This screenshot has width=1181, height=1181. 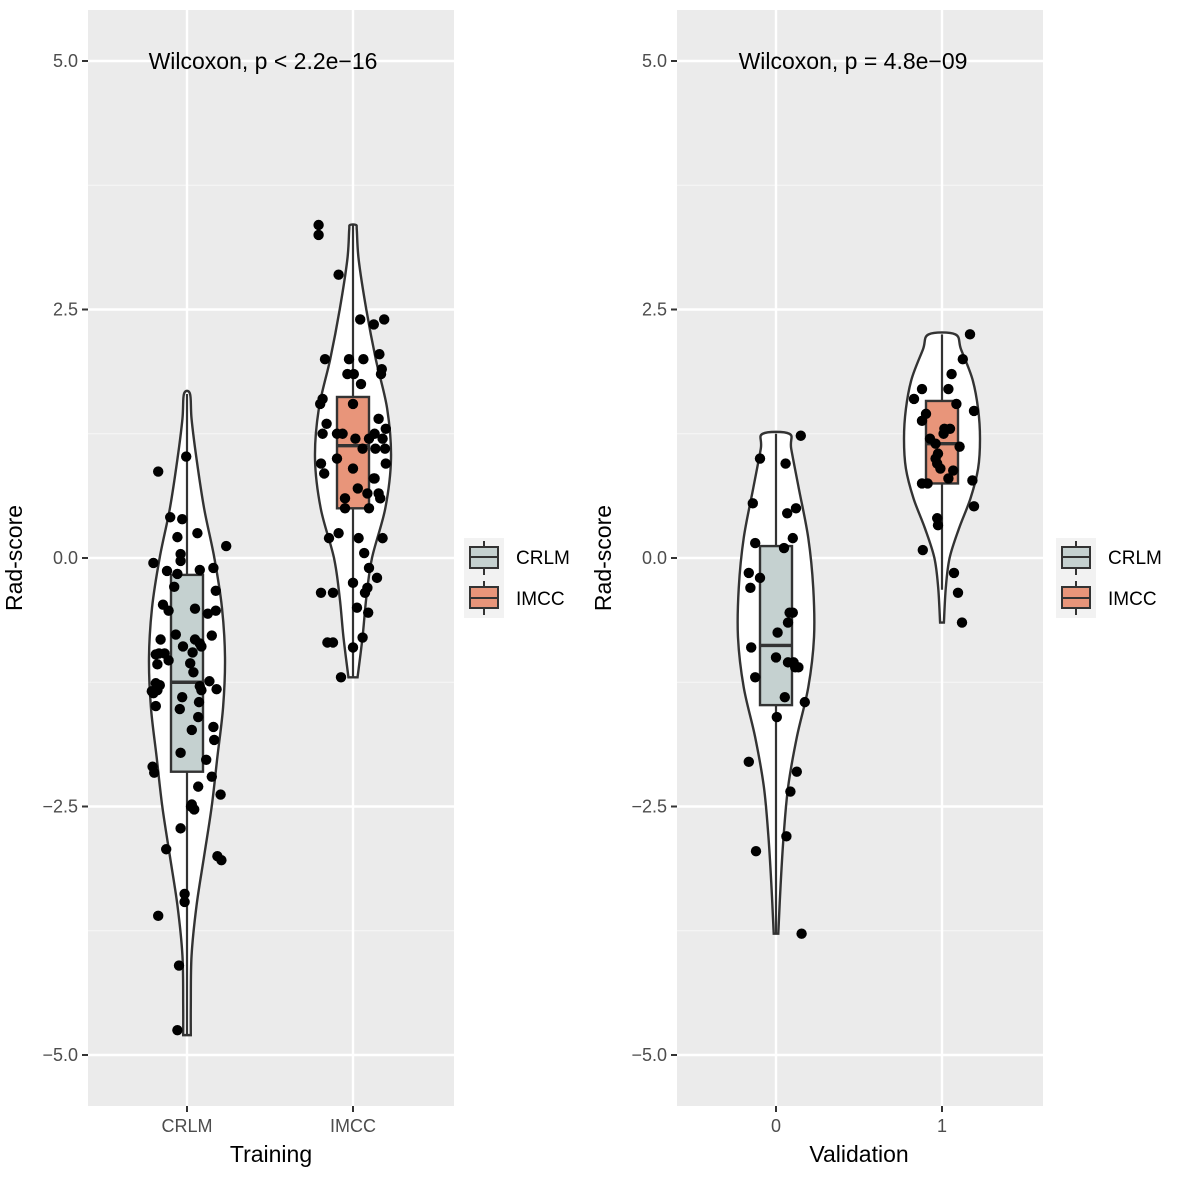 What do you see at coordinates (268, 627) in the screenshot?
I see `training-jitter-points` at bounding box center [268, 627].